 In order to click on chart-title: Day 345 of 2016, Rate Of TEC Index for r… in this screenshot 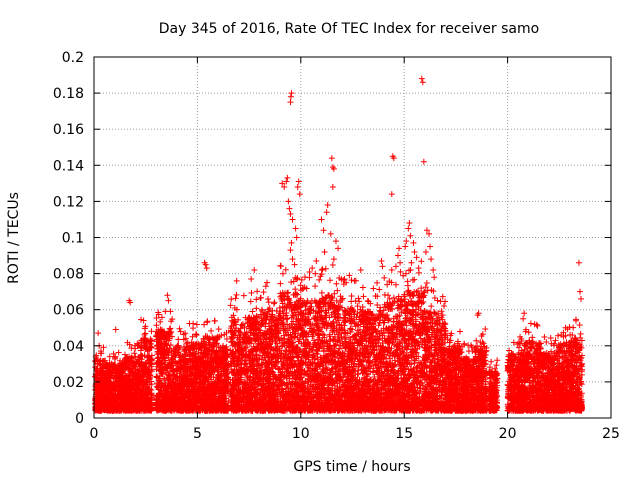, I will do `click(349, 29)`.